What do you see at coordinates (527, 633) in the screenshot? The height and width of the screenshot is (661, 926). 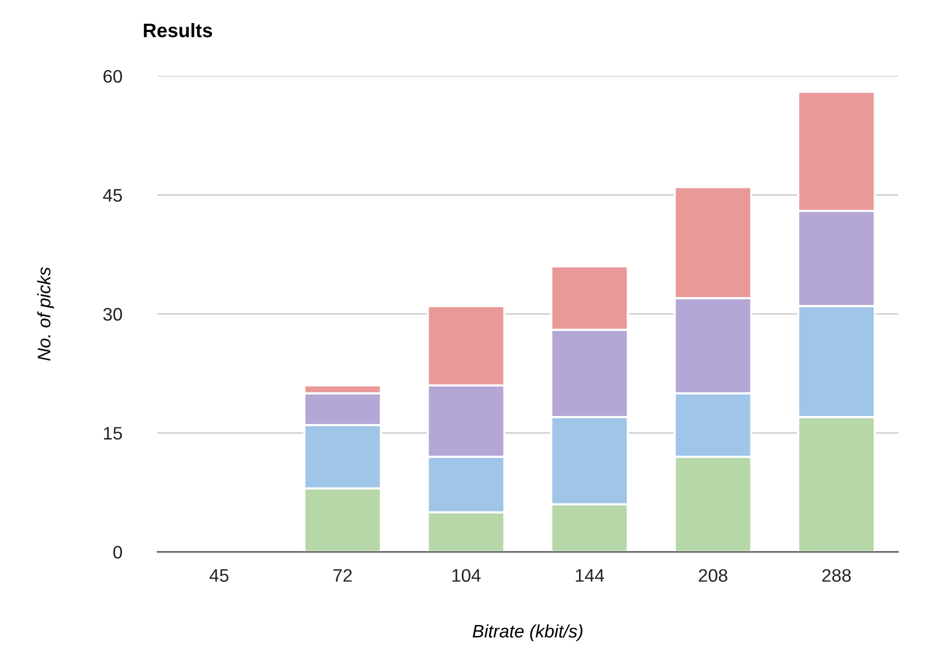 I see `x-axis-title: Bitrate (kbit/s)` at bounding box center [527, 633].